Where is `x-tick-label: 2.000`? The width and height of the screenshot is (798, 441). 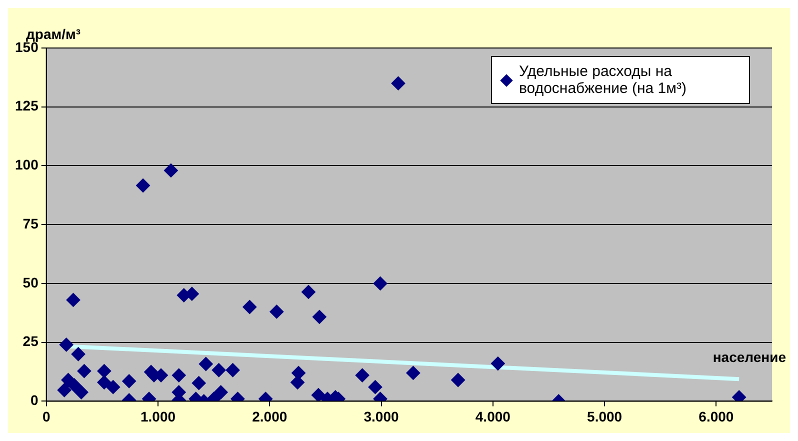
x-tick-label: 2.000 is located at coordinates (270, 416).